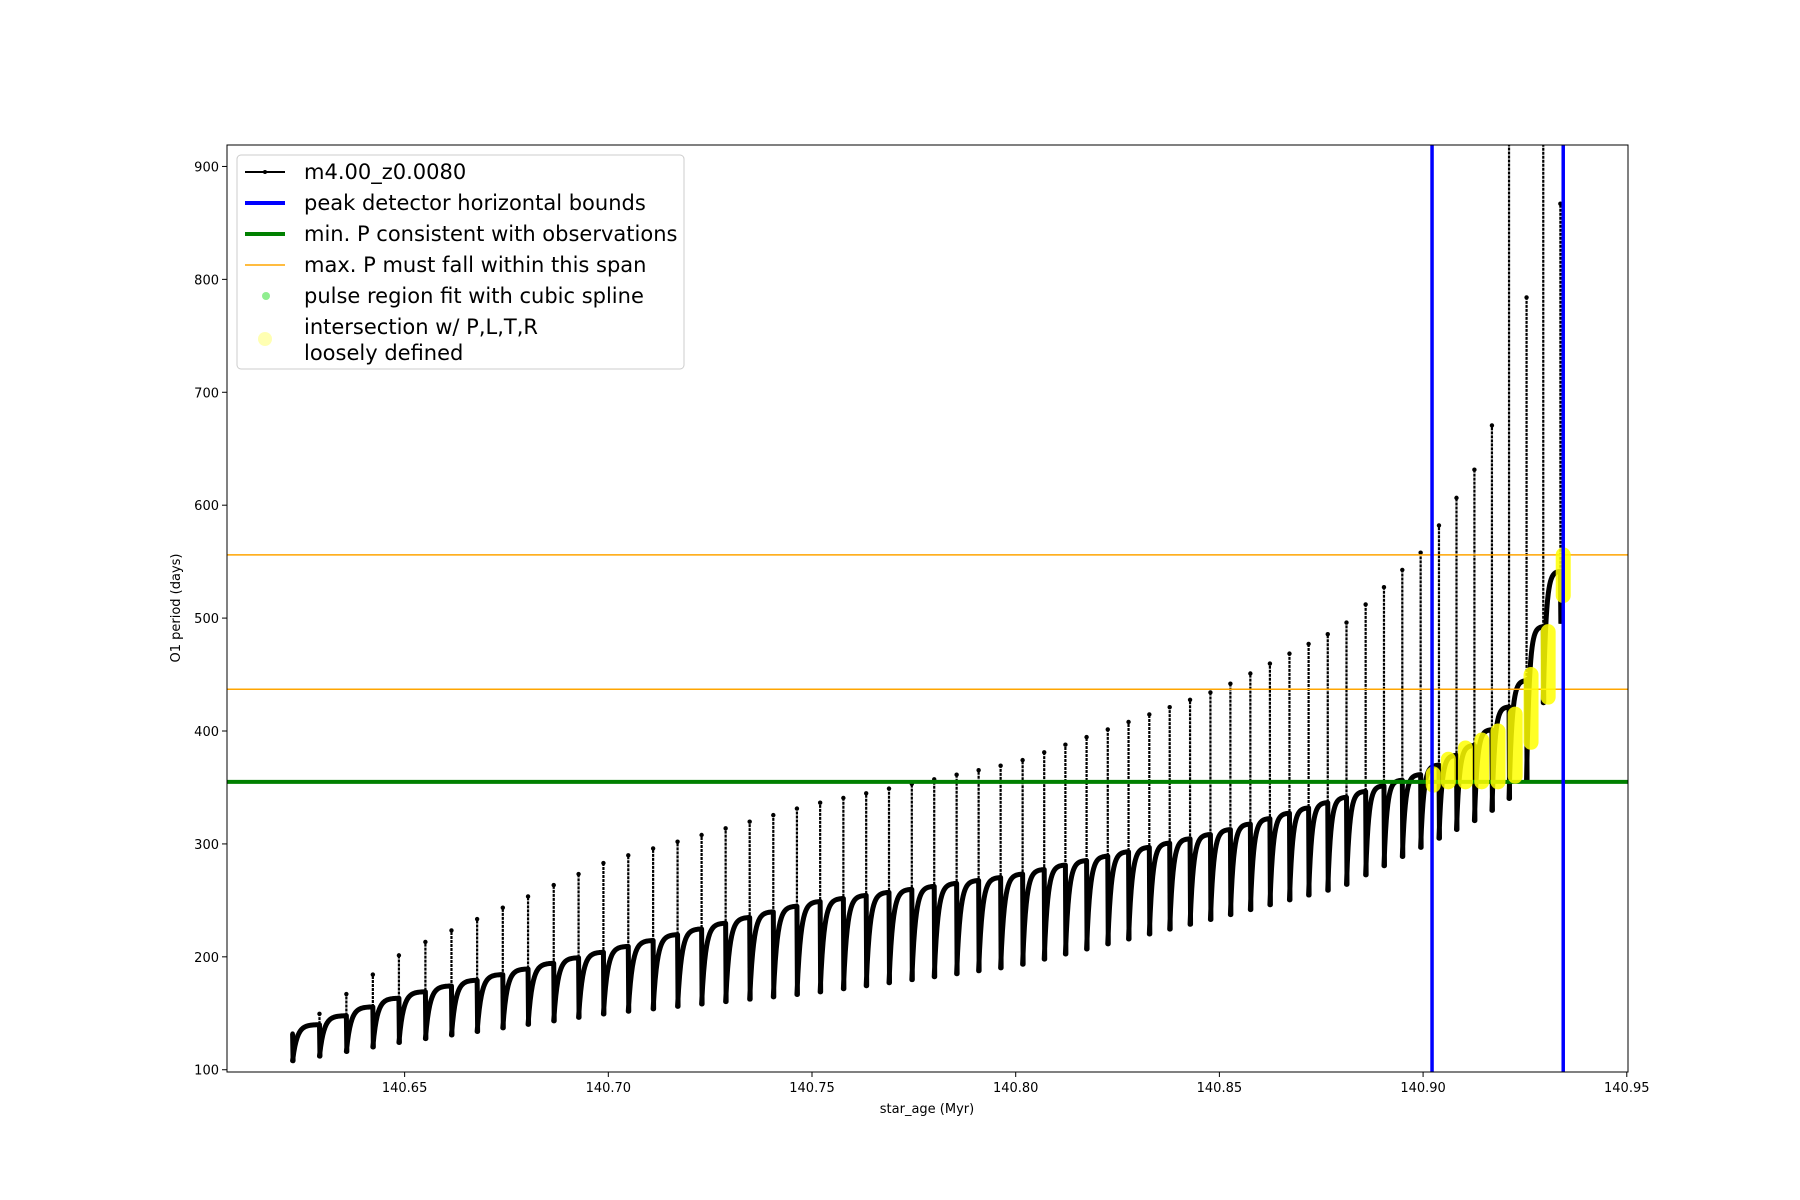 The width and height of the screenshot is (1800, 1200). Describe the element at coordinates (385, 172) in the screenshot. I see `legend-label: m4.00_z0.0080` at that location.